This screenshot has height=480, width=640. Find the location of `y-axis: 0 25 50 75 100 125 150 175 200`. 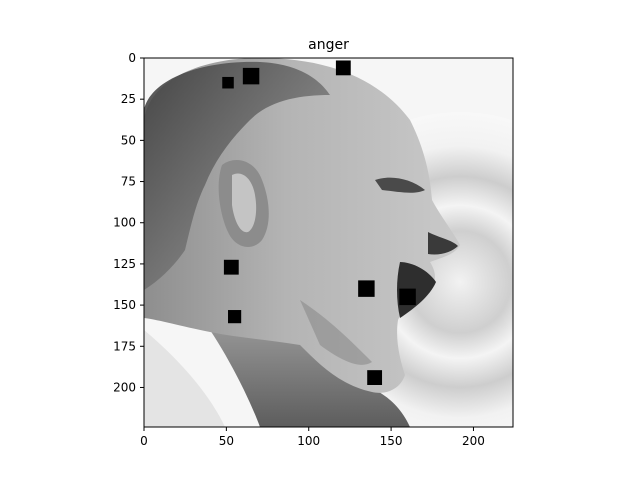

y-axis: 0 25 50 75 100 125 150 175 200 is located at coordinates (128, 222).